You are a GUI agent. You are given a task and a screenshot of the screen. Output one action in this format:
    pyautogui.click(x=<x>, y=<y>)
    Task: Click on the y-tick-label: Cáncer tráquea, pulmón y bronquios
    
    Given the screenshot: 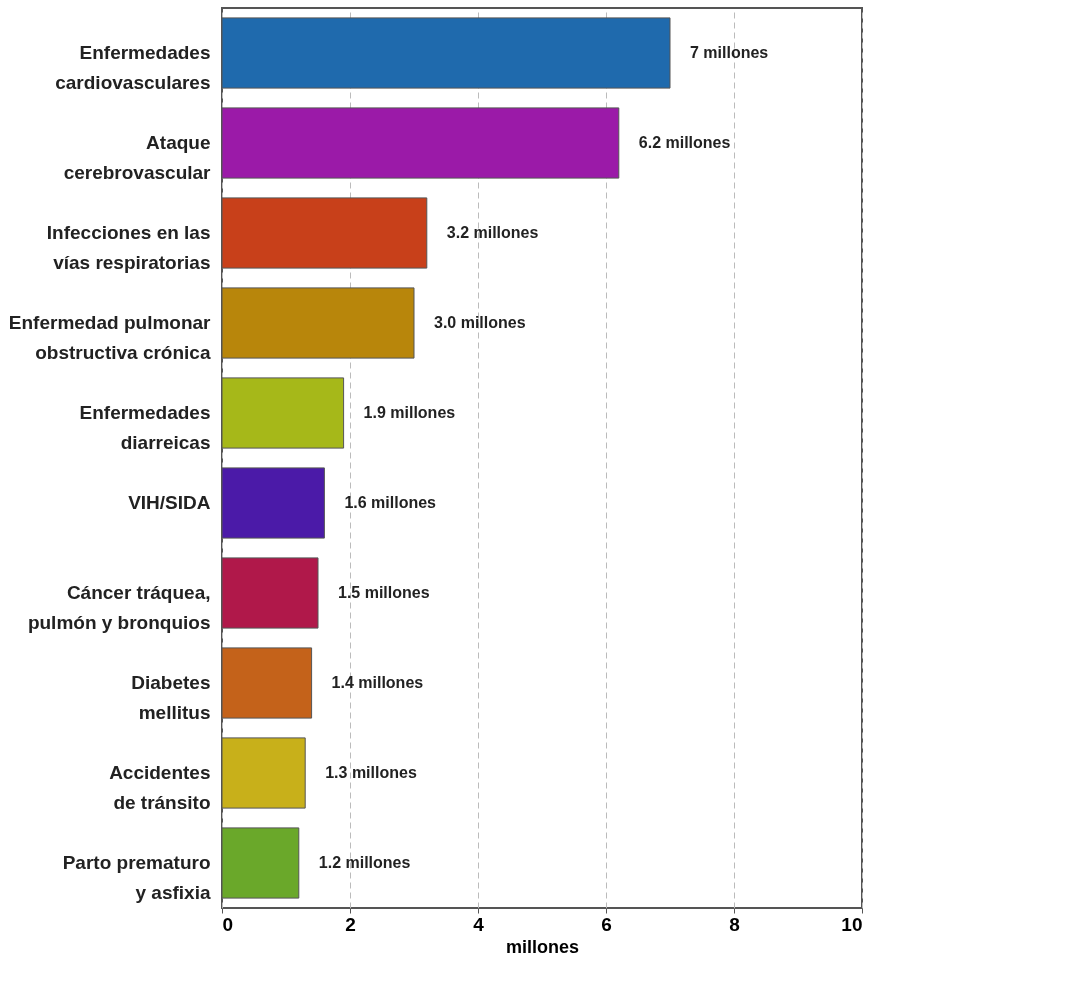 What is the action you would take?
    pyautogui.click(x=119, y=607)
    